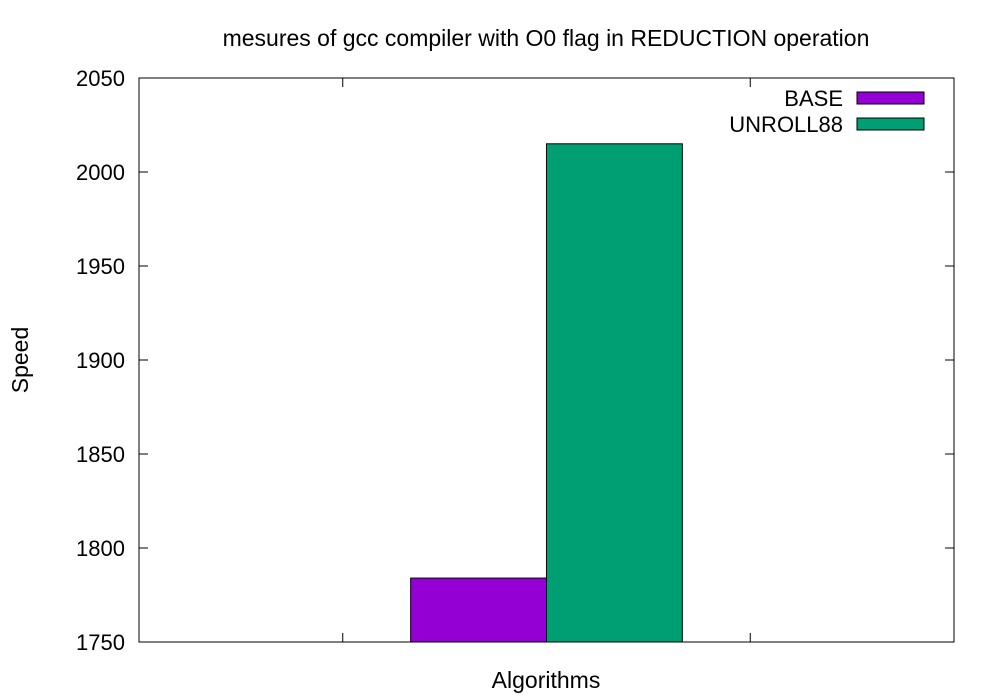 The width and height of the screenshot is (1000, 700). Describe the element at coordinates (100, 642) in the screenshot. I see `y-tick-label: 1750` at that location.